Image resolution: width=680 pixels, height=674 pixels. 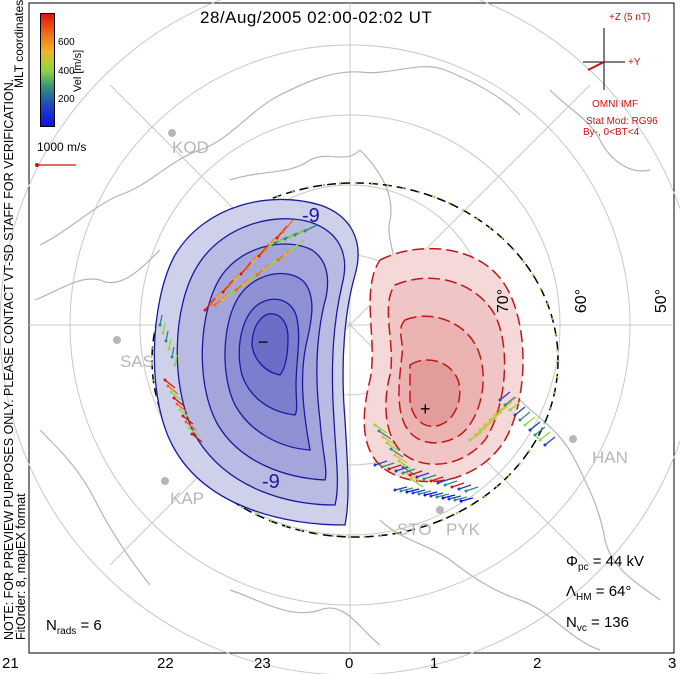 What do you see at coordinates (414, 529) in the screenshot?
I see `station-sto: STO` at bounding box center [414, 529].